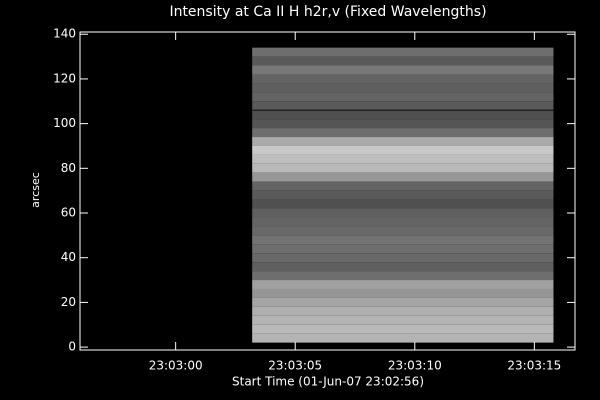 This screenshot has height=400, width=600. I want to click on y-tick-label: 80, so click(68, 168).